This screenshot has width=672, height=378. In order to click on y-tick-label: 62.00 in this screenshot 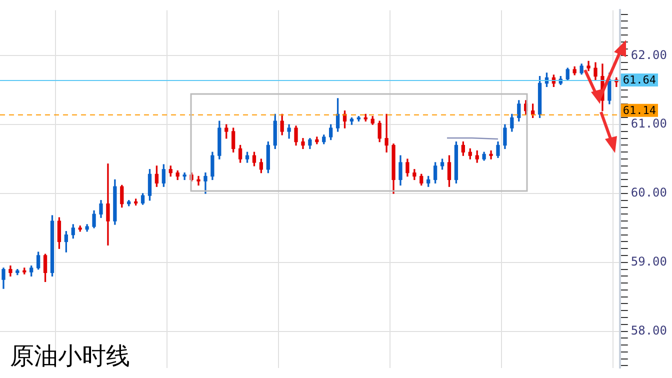, I will do `click(648, 55)`.